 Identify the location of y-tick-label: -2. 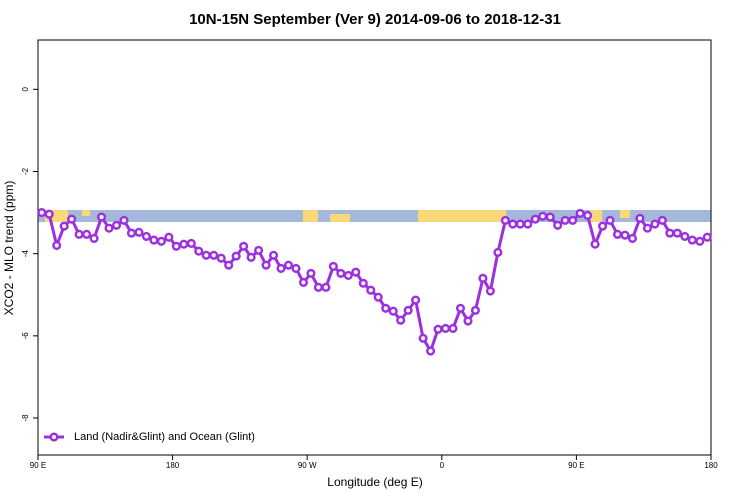
(25, 171).